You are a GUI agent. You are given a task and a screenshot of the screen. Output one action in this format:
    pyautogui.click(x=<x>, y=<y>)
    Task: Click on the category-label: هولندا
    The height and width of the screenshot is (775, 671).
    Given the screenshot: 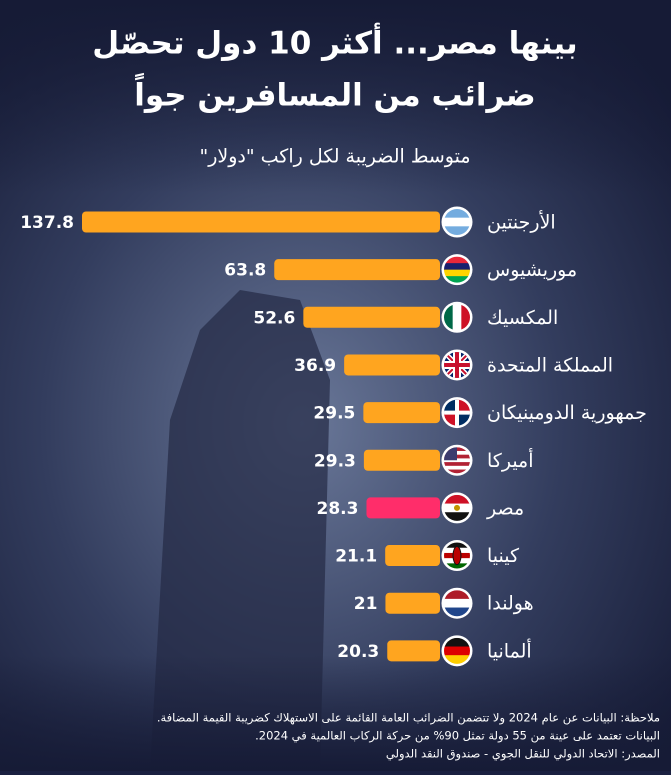 What is the action you would take?
    pyautogui.click(x=510, y=604)
    